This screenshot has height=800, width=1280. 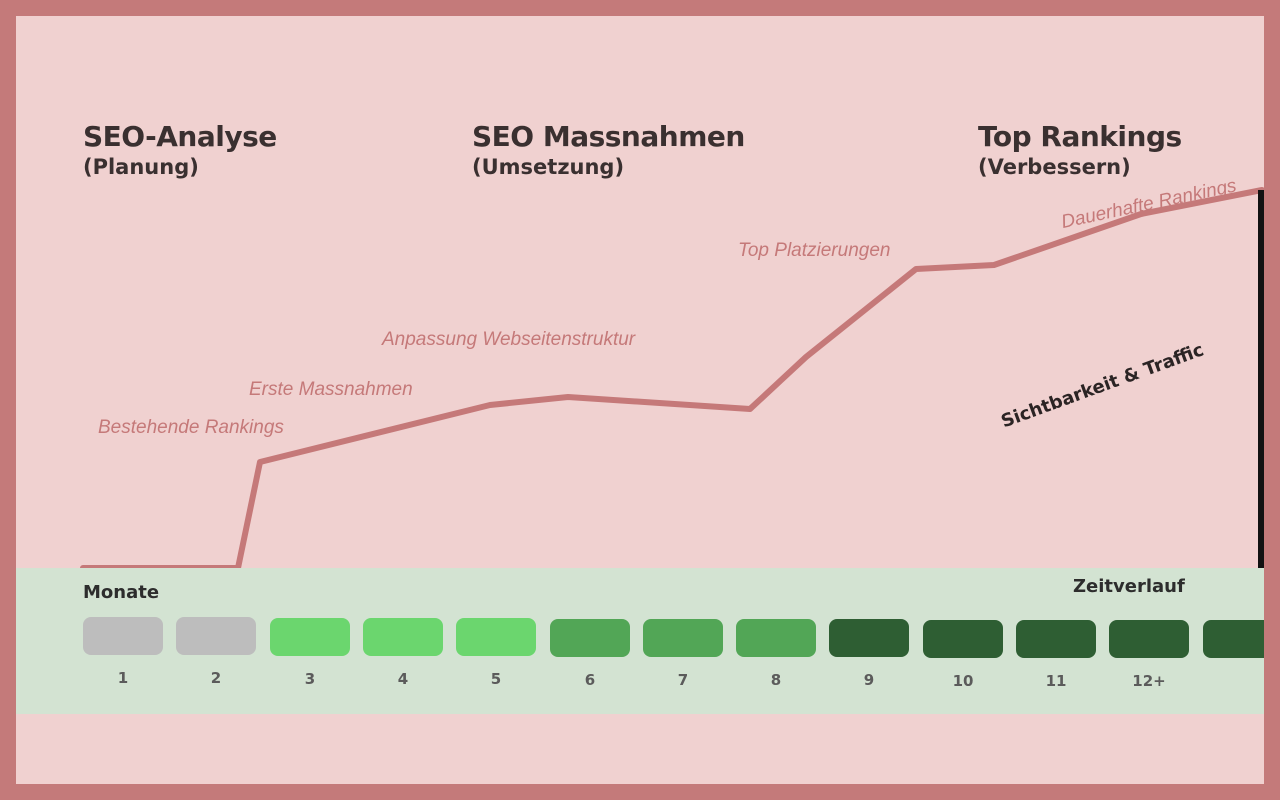 I want to click on month-item: 4, so click(x=403, y=652).